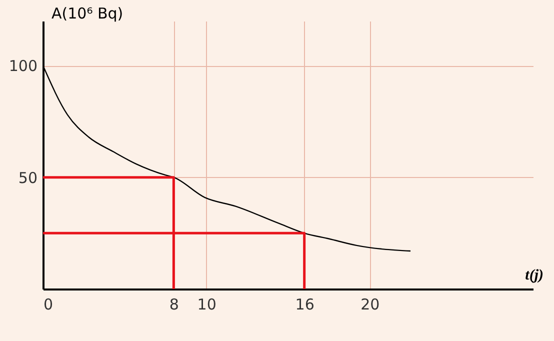 The image size is (554, 341). Describe the element at coordinates (174, 305) in the screenshot. I see `x-tick-label: 8` at that location.